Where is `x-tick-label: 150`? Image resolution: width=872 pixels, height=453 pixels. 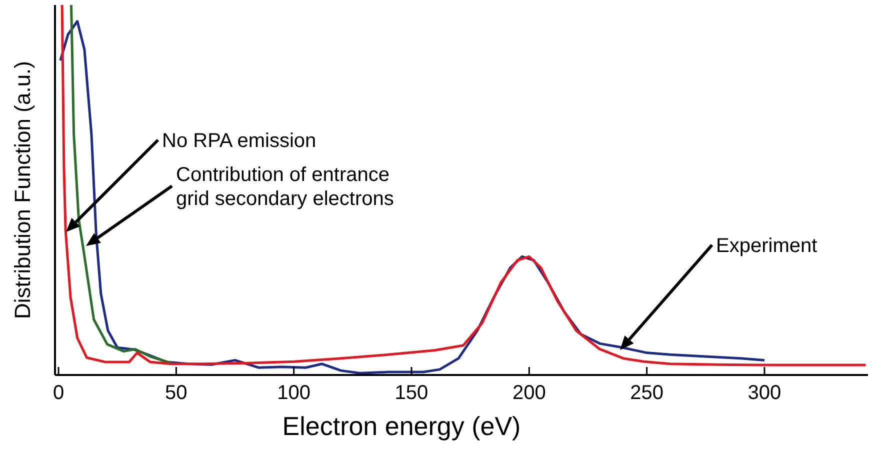
x-tick-label: 150 is located at coordinates (411, 393).